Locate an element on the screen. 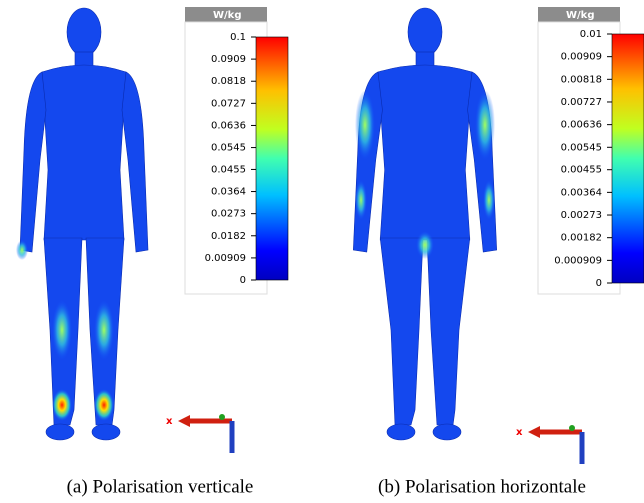 This screenshot has height=503, width=644. colorbar-tick-label: 0.0636 is located at coordinates (228, 125).